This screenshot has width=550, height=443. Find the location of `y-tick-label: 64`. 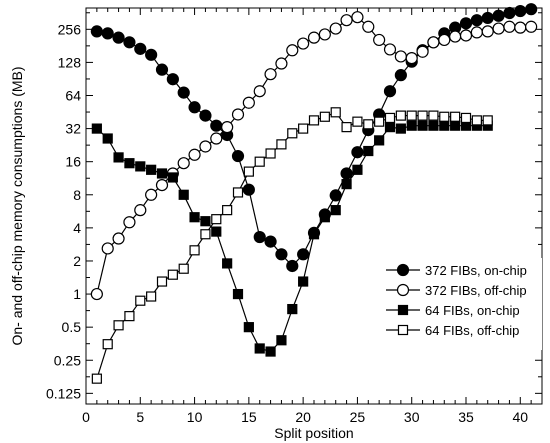

y-tick-label: 64 is located at coordinates (73, 95).